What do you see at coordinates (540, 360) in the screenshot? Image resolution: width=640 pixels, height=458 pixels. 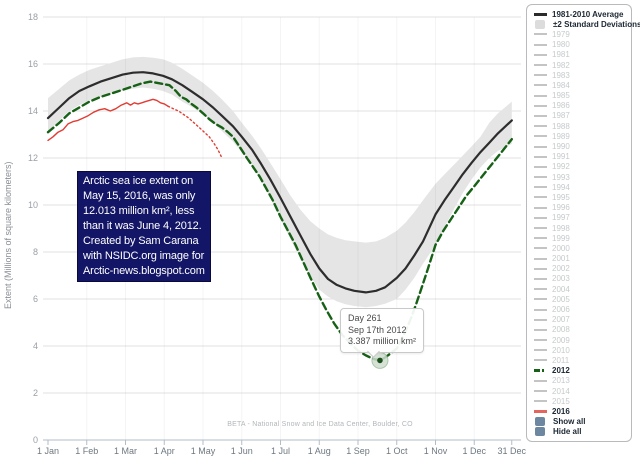 I see `legend-swatch-2011` at bounding box center [540, 360].